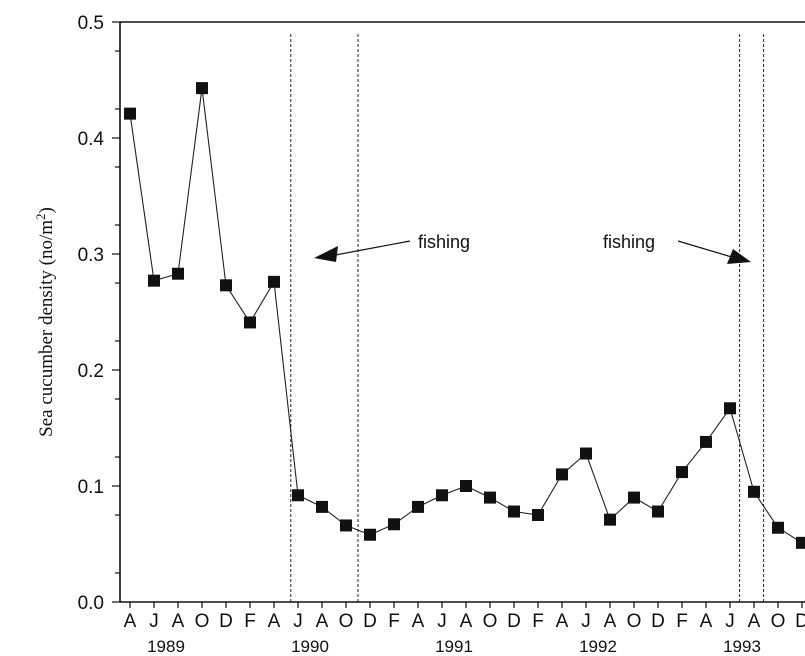 The width and height of the screenshot is (805, 656). Describe the element at coordinates (91, 487) in the screenshot. I see `y-tick-label: 0.1` at that location.